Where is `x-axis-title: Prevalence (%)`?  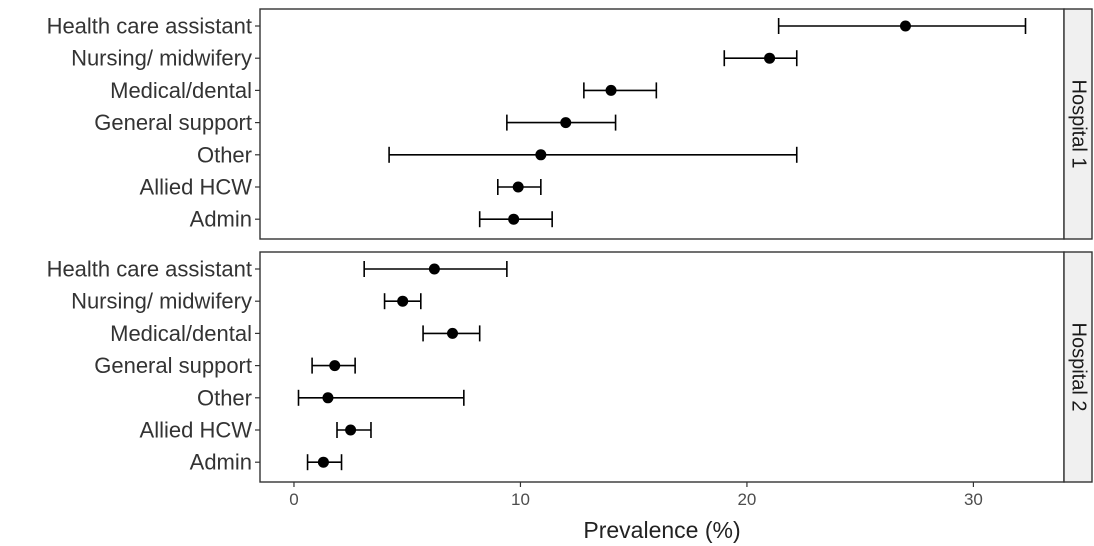
x-axis-title: Prevalence (%) is located at coordinates (661, 530).